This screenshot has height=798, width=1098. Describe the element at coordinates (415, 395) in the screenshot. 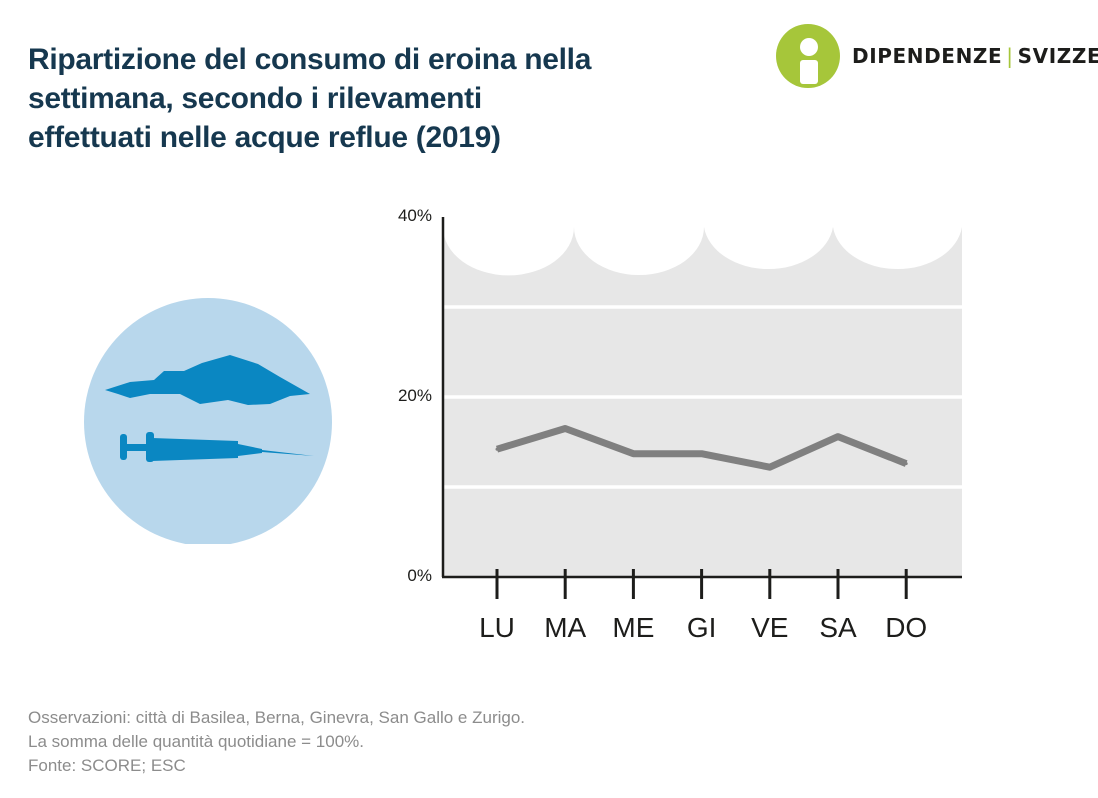

I see `y-tick-label: 20%` at that location.